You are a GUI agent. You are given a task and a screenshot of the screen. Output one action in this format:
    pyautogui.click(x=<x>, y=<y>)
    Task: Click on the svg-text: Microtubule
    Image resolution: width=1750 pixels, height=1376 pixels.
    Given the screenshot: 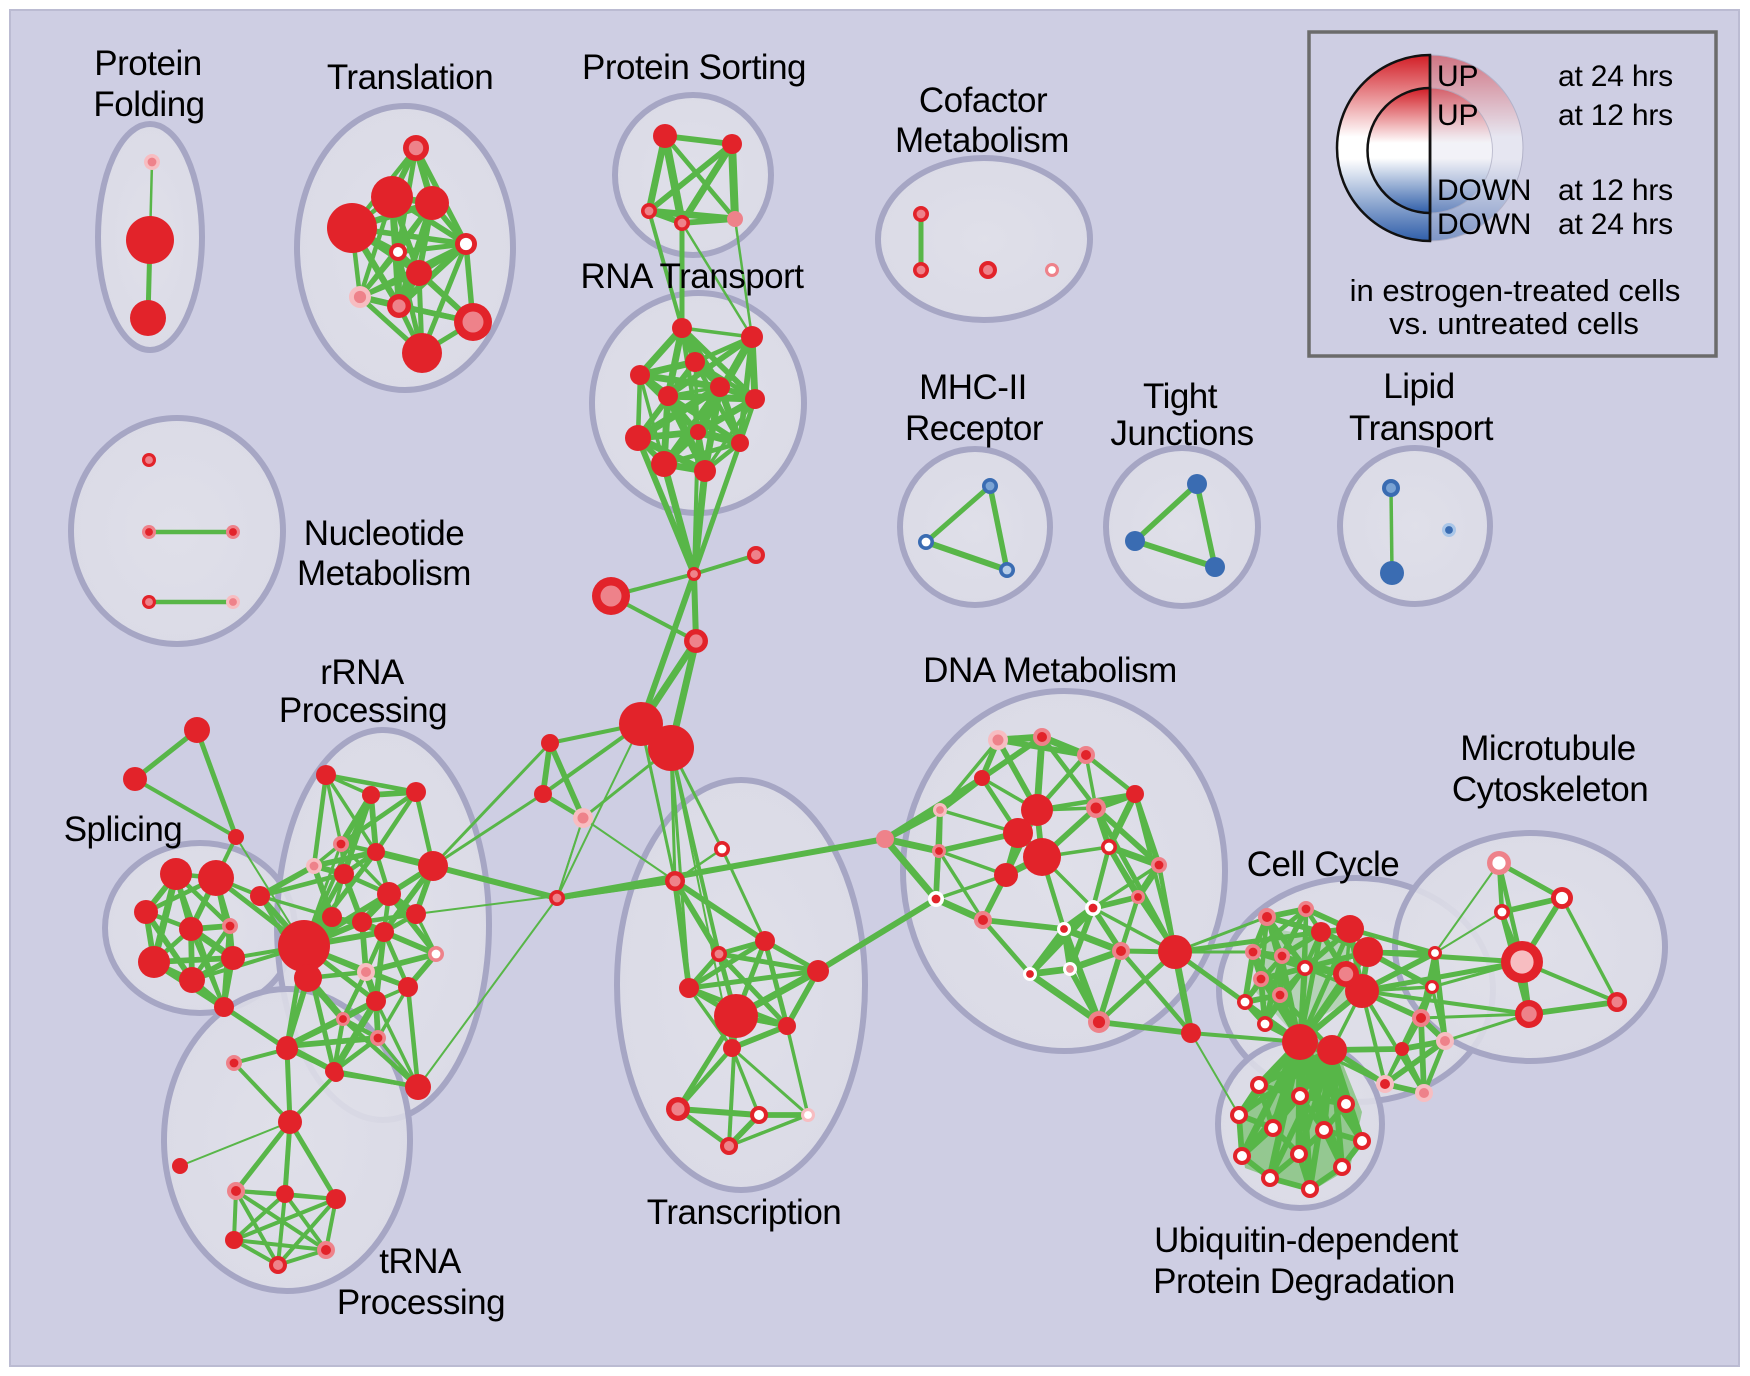 What is the action you would take?
    pyautogui.click(x=1547, y=748)
    